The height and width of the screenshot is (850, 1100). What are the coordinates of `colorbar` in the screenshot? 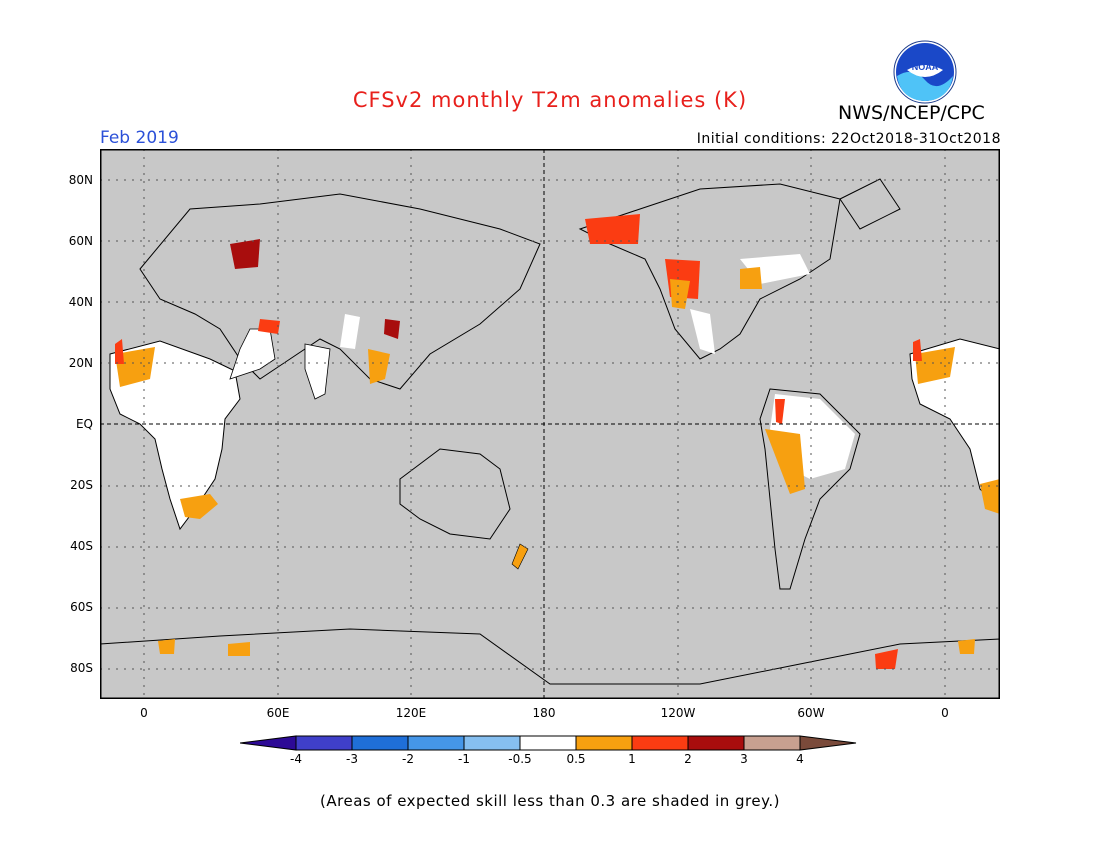 It's located at (548, 743).